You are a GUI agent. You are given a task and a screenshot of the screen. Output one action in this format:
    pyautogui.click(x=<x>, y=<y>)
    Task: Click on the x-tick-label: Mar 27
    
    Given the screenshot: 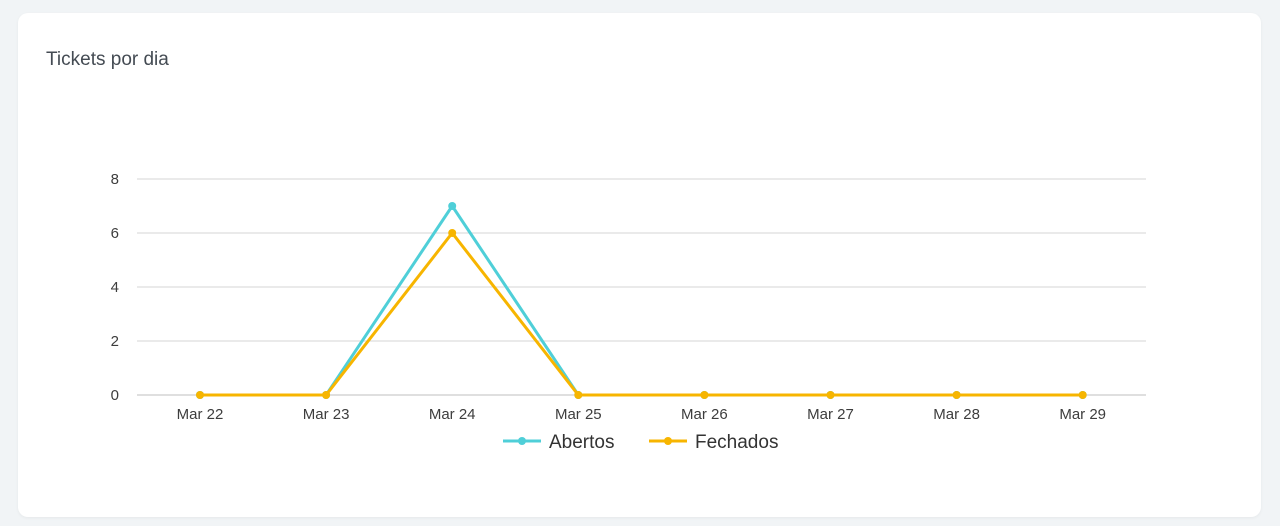 What is the action you would take?
    pyautogui.click(x=830, y=414)
    